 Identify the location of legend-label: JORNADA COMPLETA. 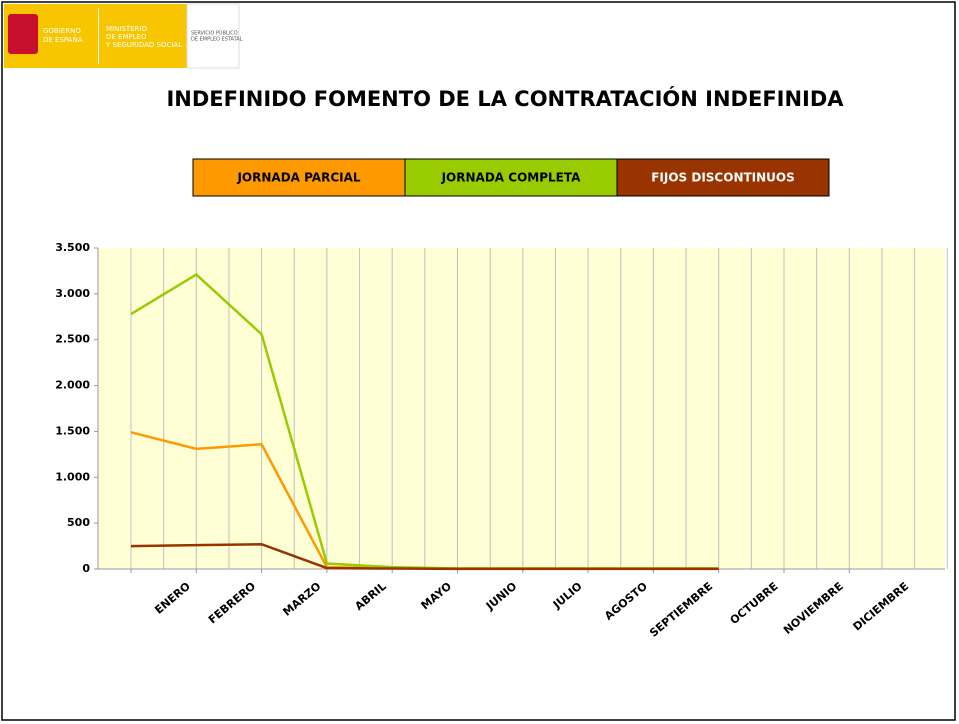
(511, 178).